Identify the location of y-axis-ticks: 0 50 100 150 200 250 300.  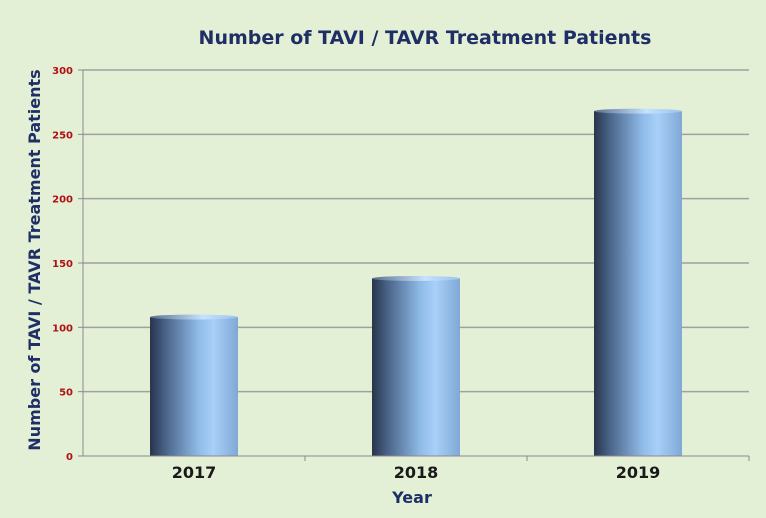
(67, 264).